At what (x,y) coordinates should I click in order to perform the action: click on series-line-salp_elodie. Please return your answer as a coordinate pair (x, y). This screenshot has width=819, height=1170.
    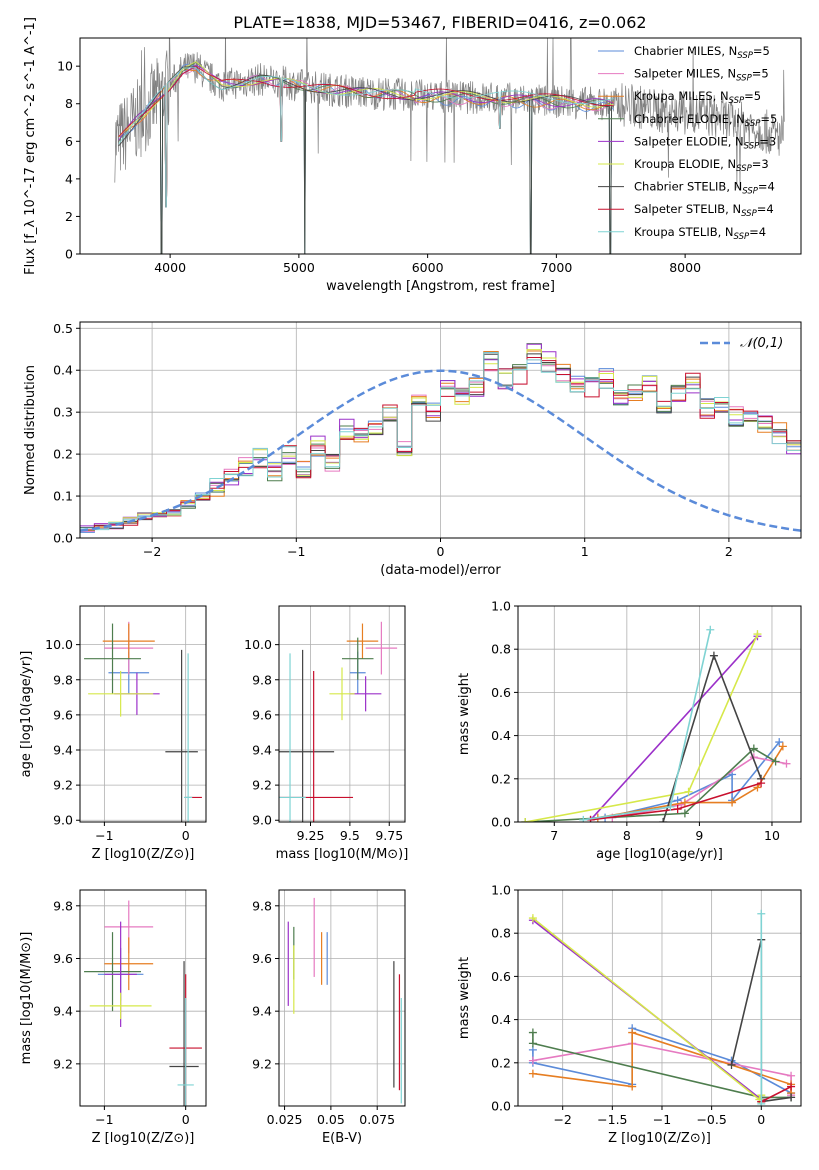
    Looking at the image, I should click on (674, 728).